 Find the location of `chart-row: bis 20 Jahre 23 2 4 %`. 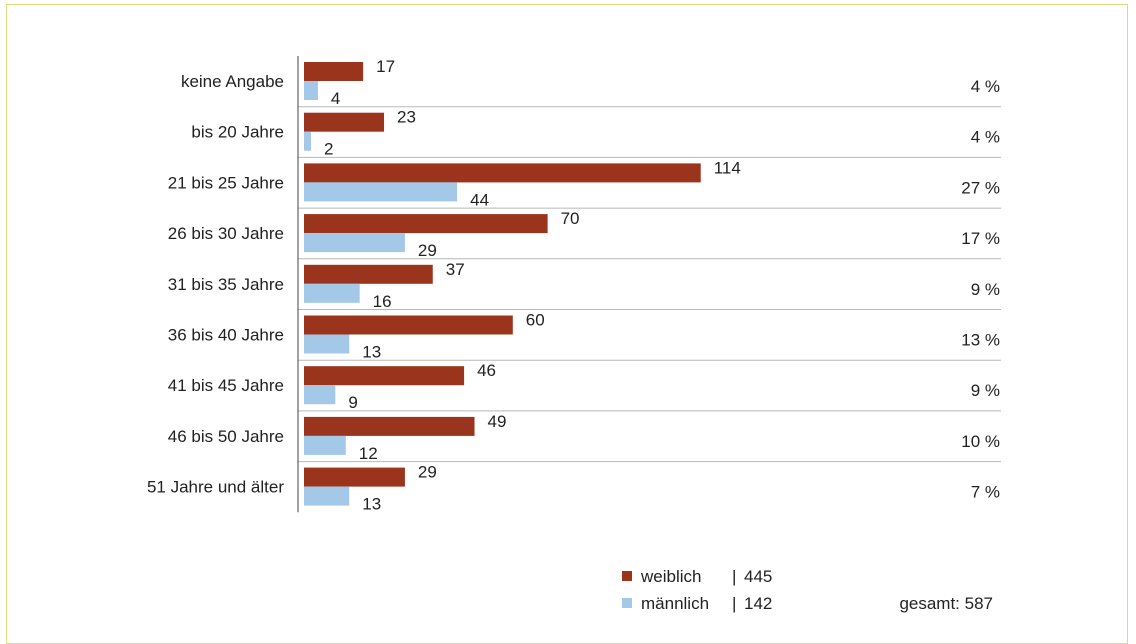

chart-row: bis 20 Jahre 23 2 4 % is located at coordinates (595, 133).